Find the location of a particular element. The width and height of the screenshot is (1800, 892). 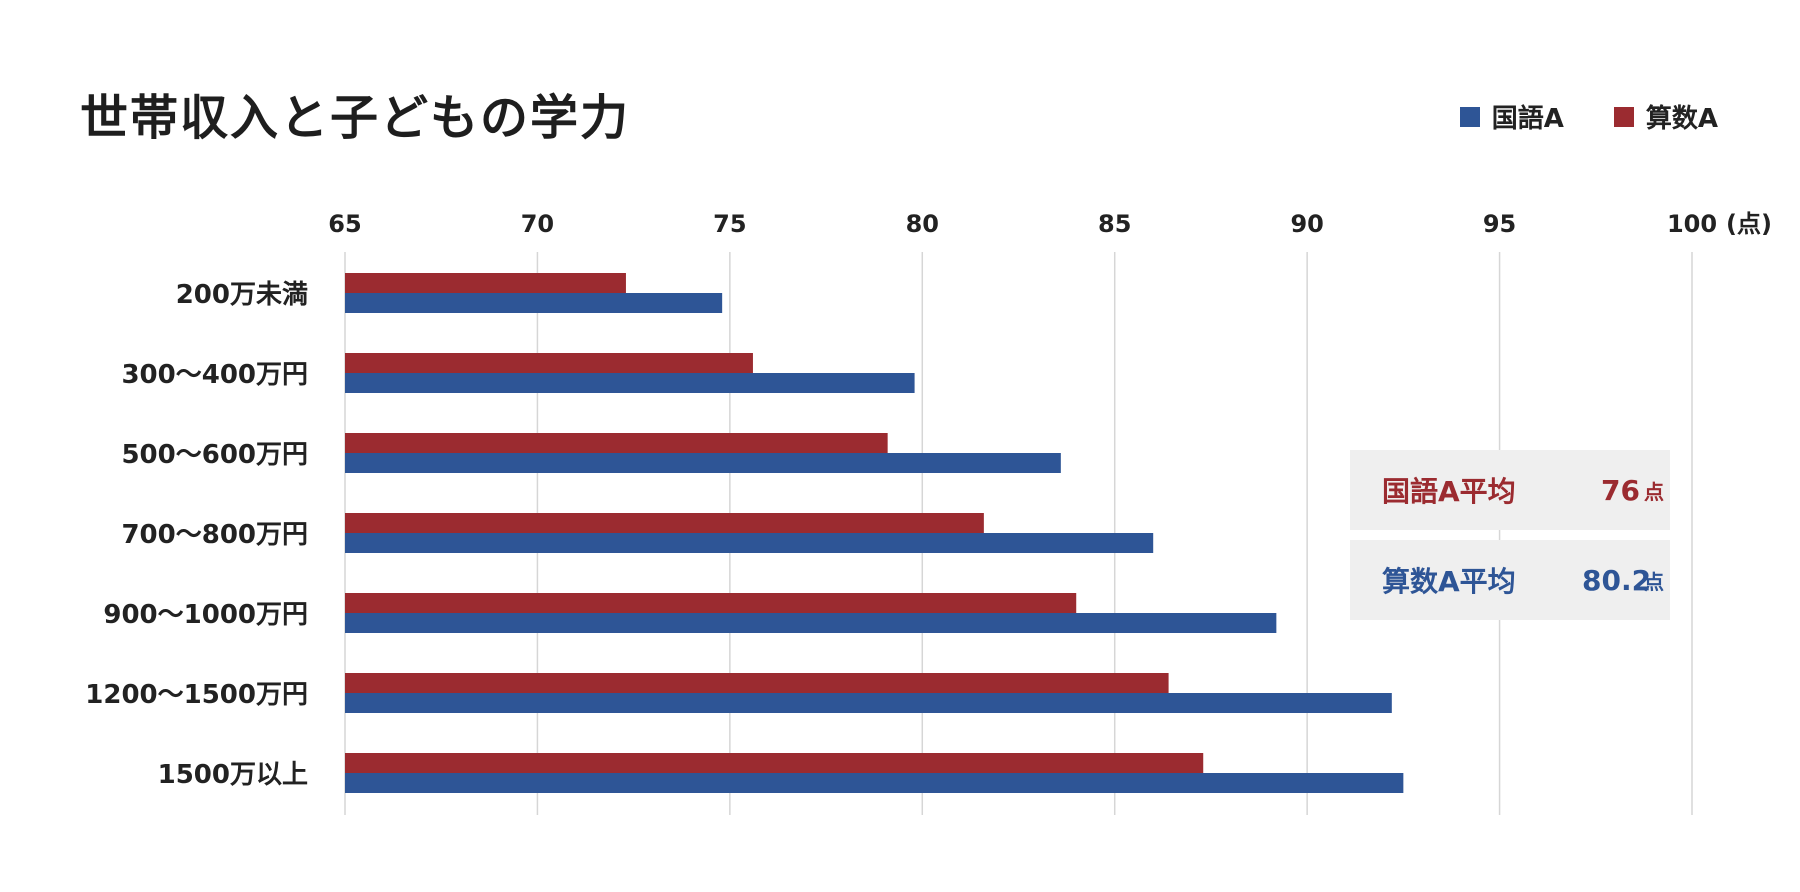

average-label-sansu: 算数A平均 is located at coordinates (1449, 581).